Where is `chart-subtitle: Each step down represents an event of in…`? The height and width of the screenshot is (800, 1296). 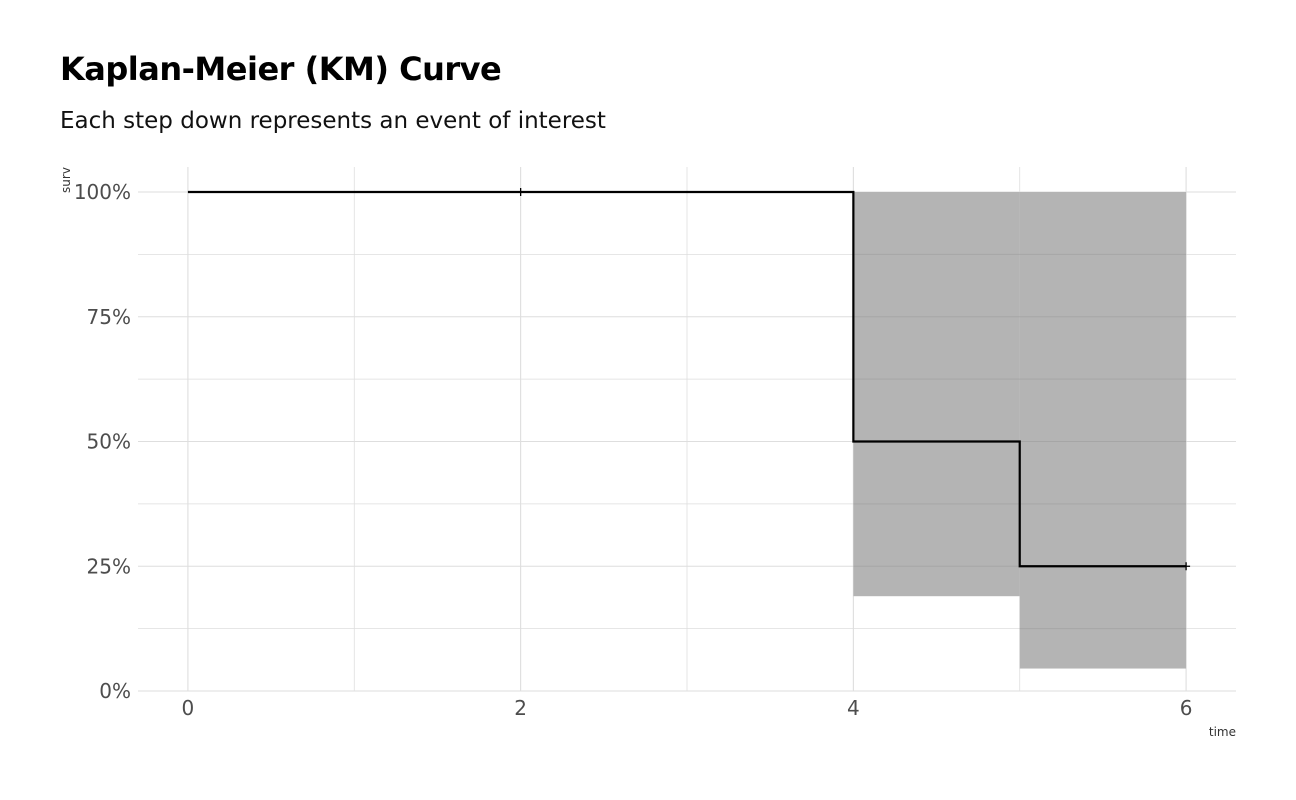
chart-subtitle: Each step down represents an event of in… is located at coordinates (333, 121).